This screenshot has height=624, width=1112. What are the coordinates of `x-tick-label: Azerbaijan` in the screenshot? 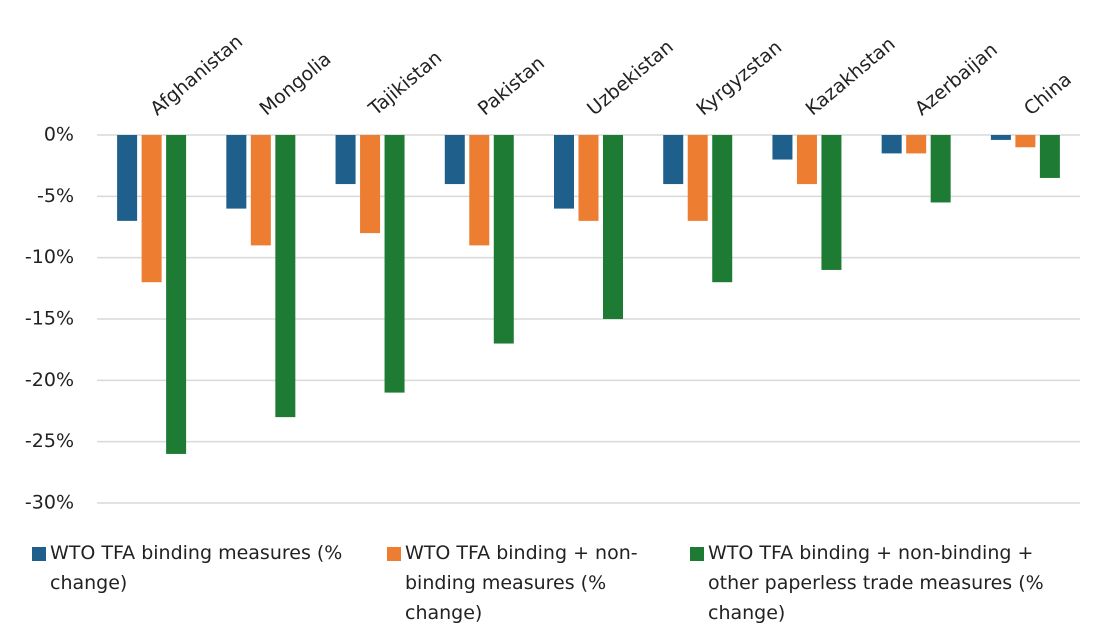 It's located at (956, 79).